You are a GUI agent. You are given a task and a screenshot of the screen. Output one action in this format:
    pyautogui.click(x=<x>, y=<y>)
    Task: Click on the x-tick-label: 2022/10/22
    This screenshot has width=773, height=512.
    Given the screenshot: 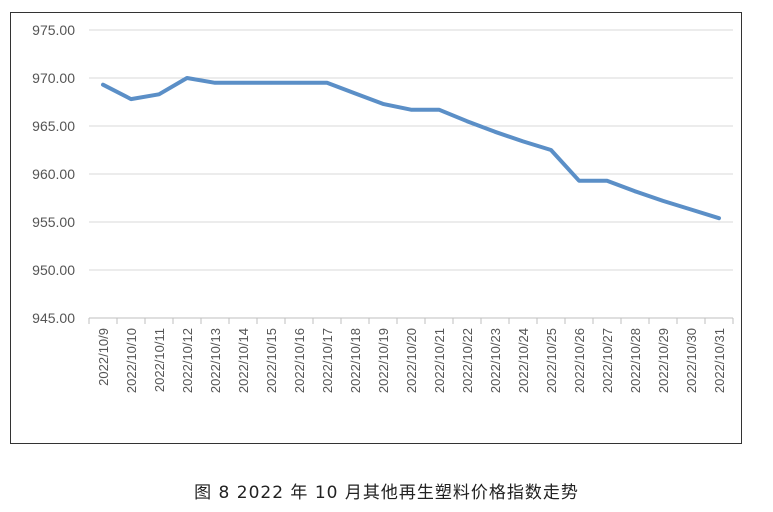 What is the action you would take?
    pyautogui.click(x=467, y=360)
    